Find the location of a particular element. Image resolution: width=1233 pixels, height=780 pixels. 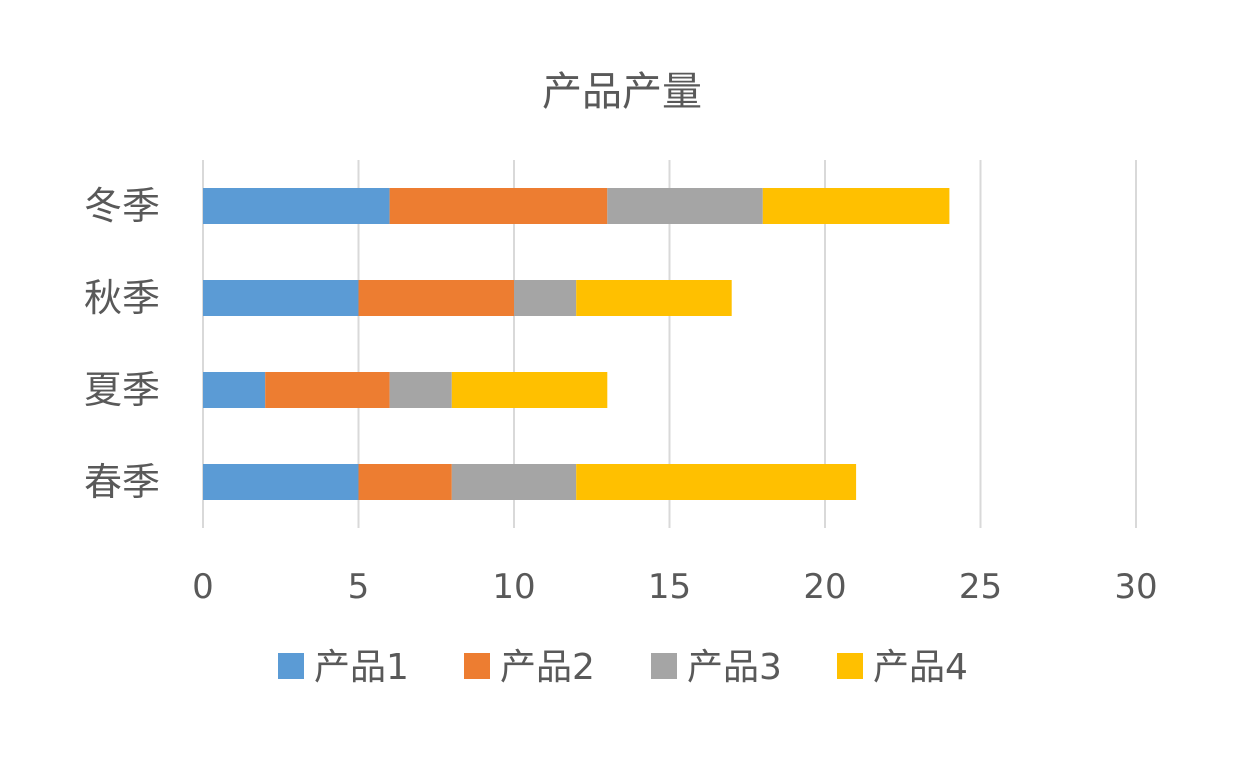

legend-item: 产品3 is located at coordinates (716, 667).